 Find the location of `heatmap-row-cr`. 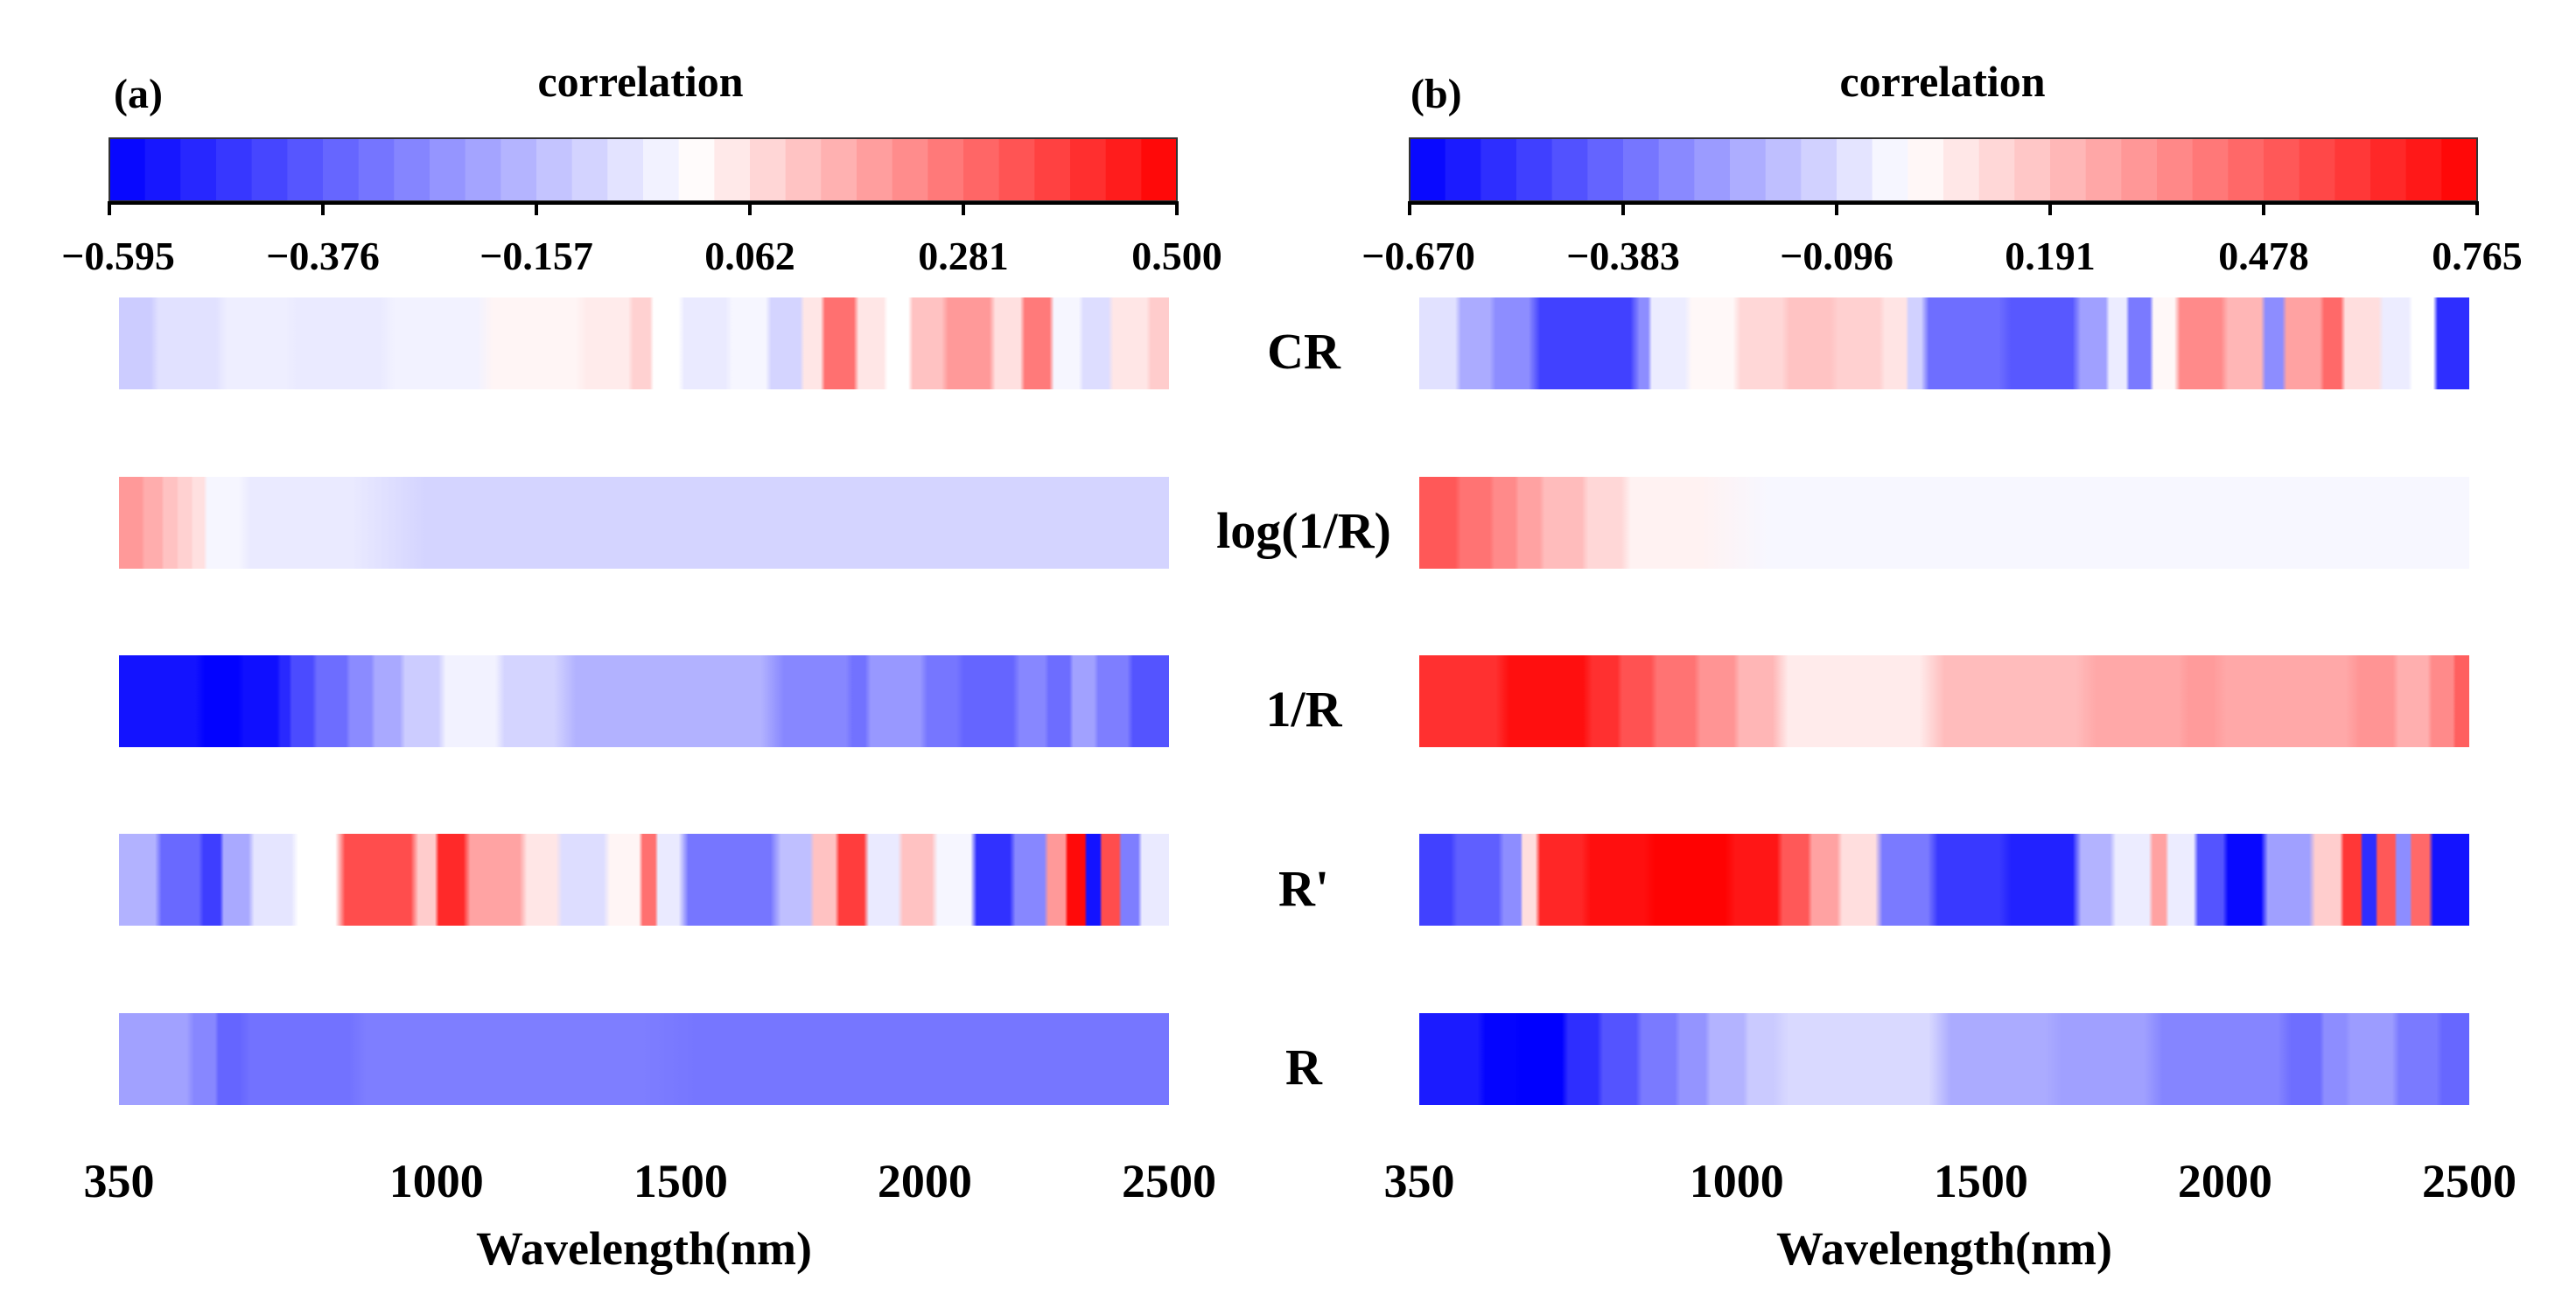

heatmap-row-cr is located at coordinates (1944, 343).